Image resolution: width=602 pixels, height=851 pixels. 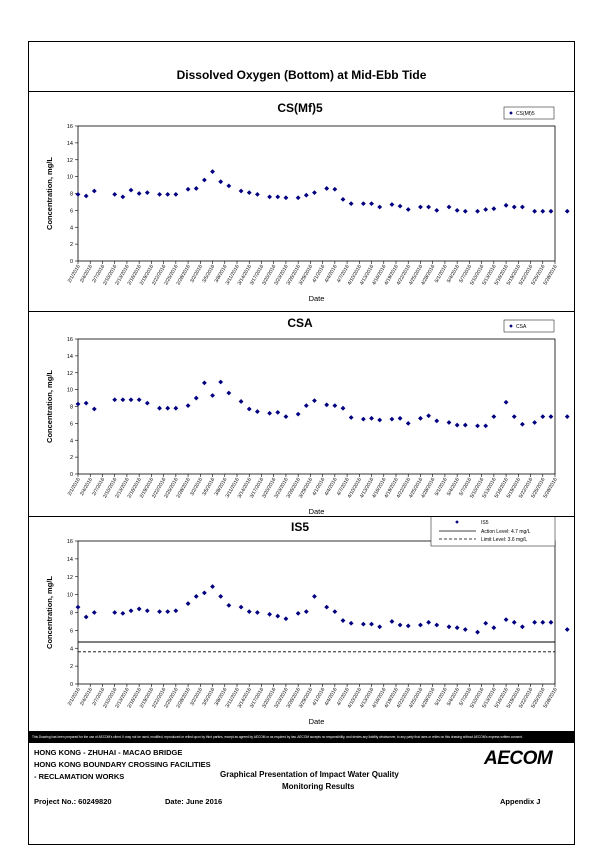 I want to click on chart-title: CS(Mf)5, so click(x=300, y=108).